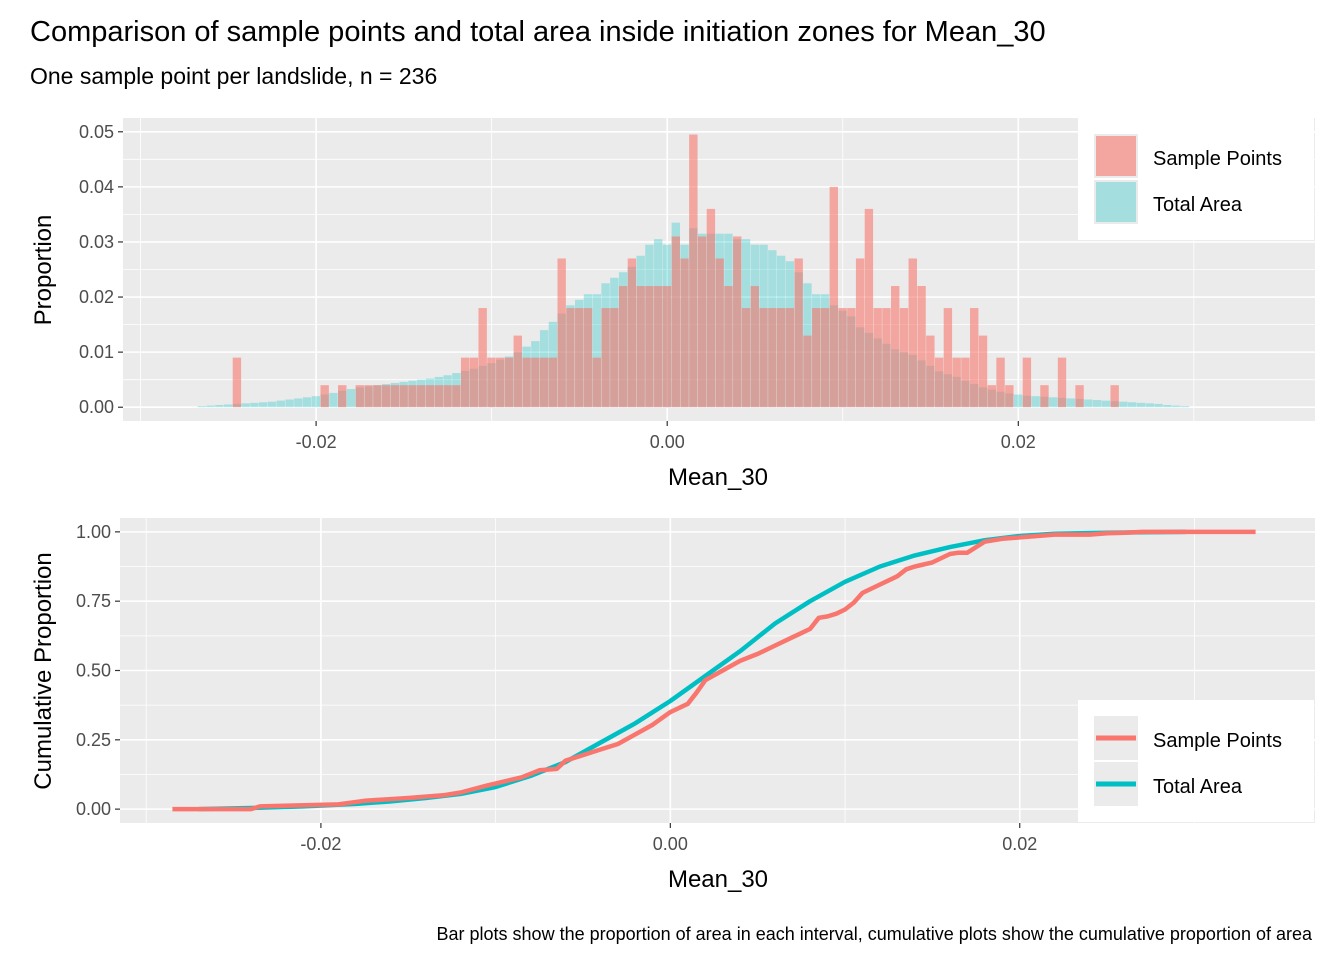  I want to click on histogram-y-tick-label: 0.02, so click(96, 297).